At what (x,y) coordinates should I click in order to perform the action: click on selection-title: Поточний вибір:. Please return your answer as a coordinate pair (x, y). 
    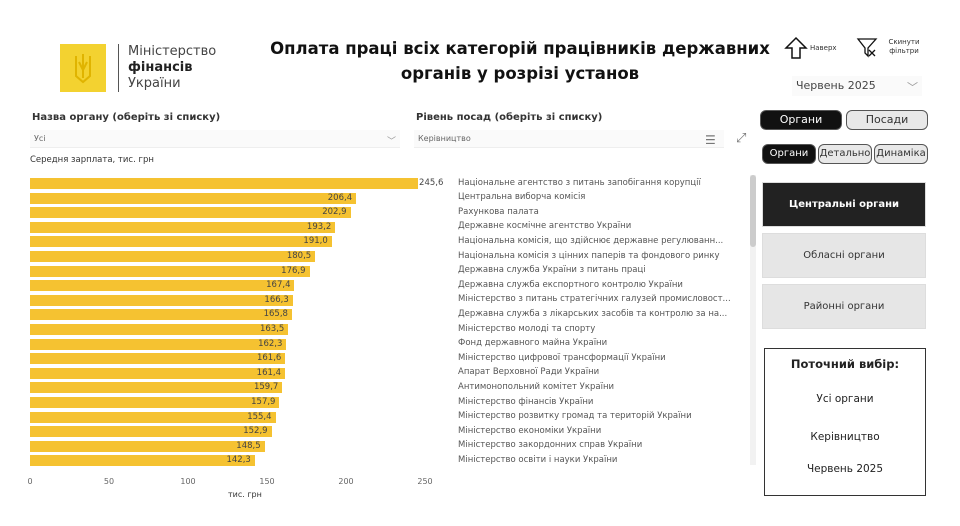
    Looking at the image, I should click on (845, 364).